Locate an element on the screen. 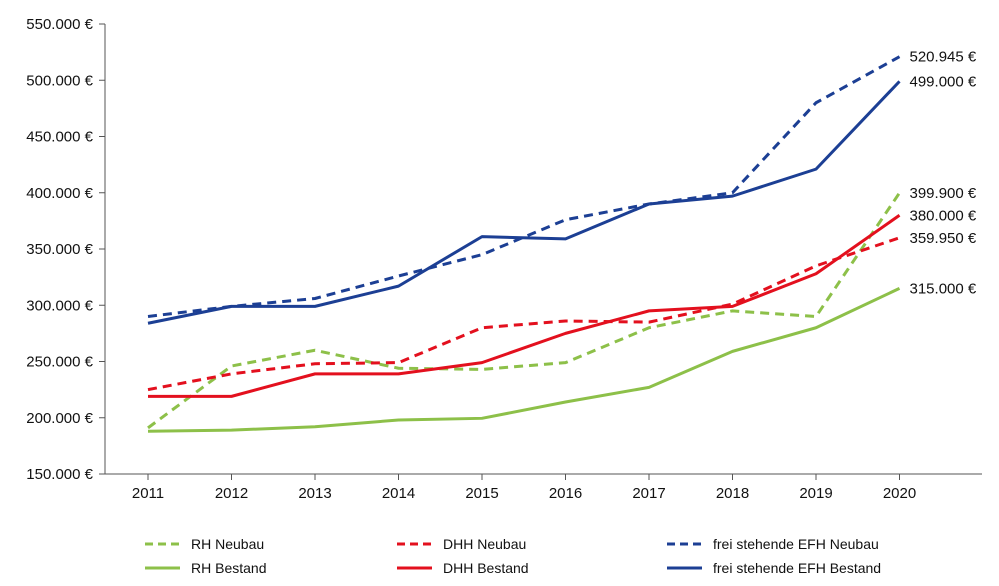 This screenshot has height=586, width=999. y-tick-label: 350.000 € is located at coordinates (59, 249).